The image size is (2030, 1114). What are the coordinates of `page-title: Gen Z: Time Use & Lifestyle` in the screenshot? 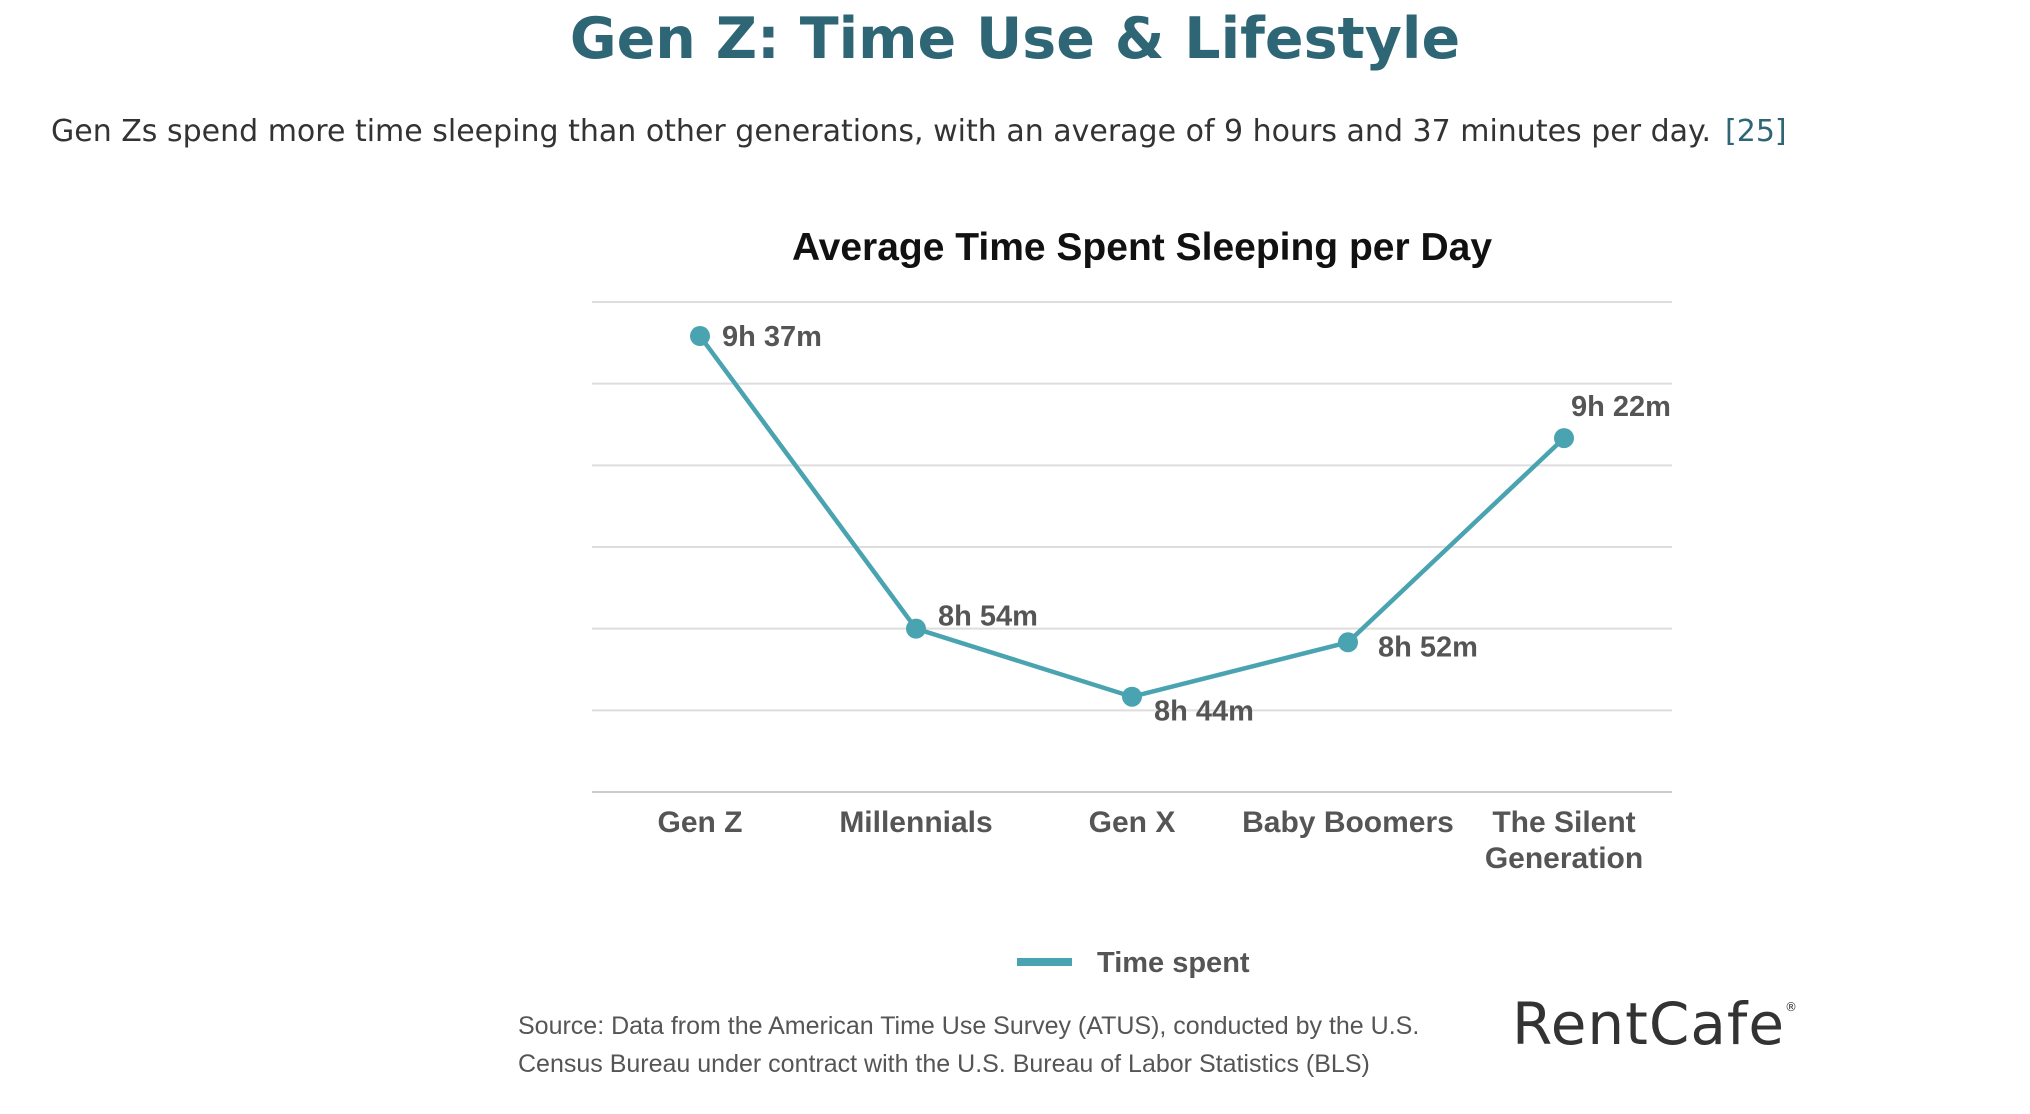 It's located at (1015, 39).